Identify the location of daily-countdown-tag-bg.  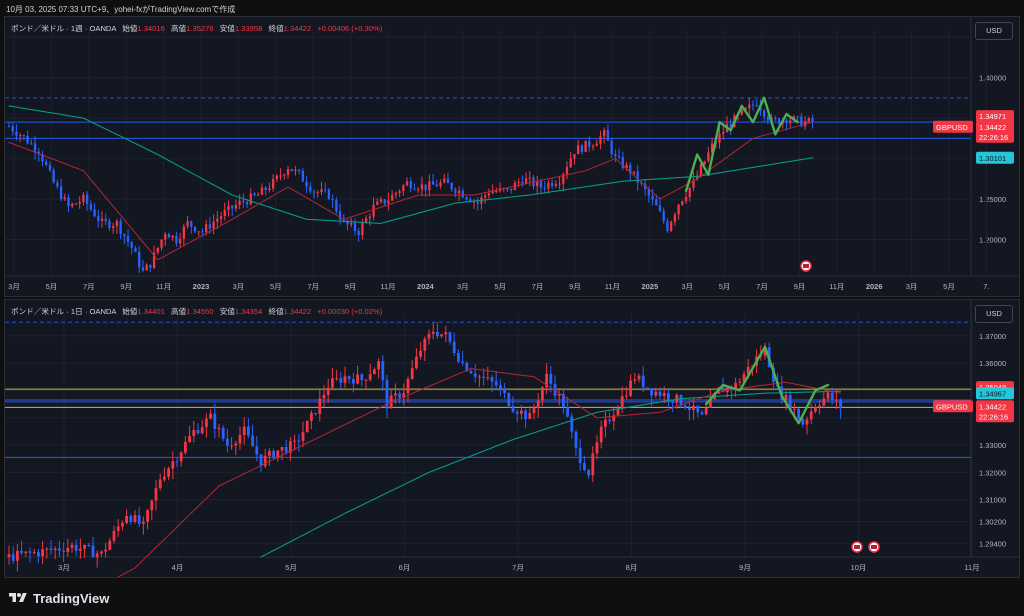
(995, 416).